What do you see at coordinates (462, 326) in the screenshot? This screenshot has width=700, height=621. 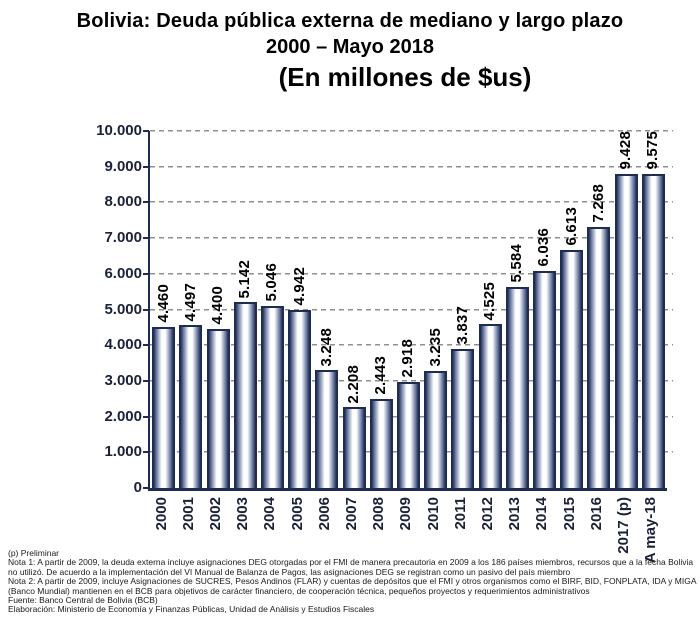 I see `bar-value-label: 3.837` at bounding box center [462, 326].